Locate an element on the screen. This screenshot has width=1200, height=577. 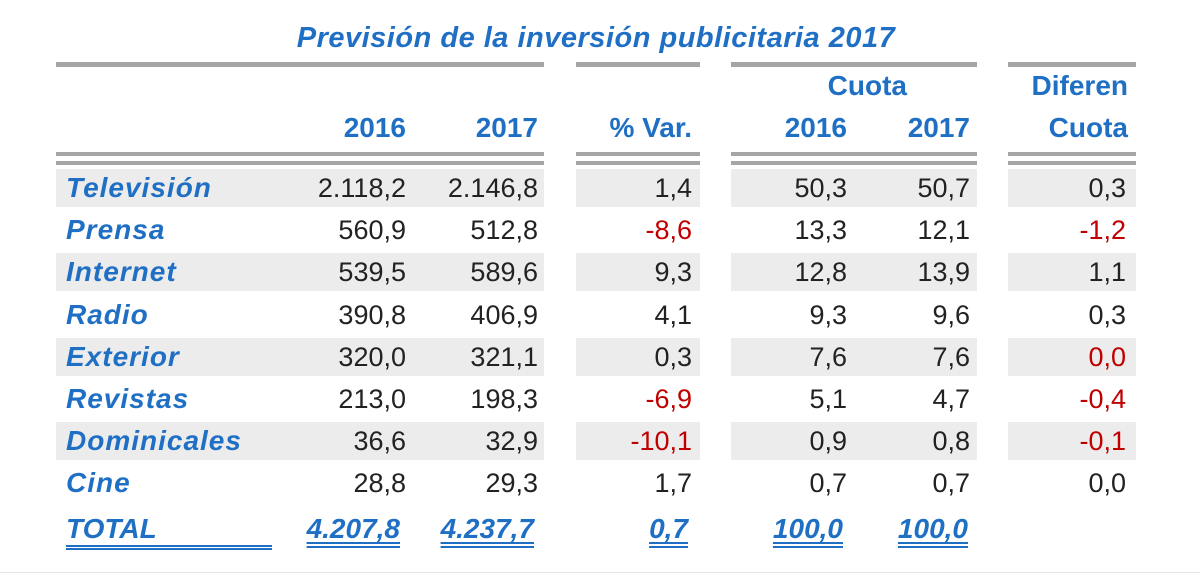
cell-c2017: 9,6 is located at coordinates (951, 314).